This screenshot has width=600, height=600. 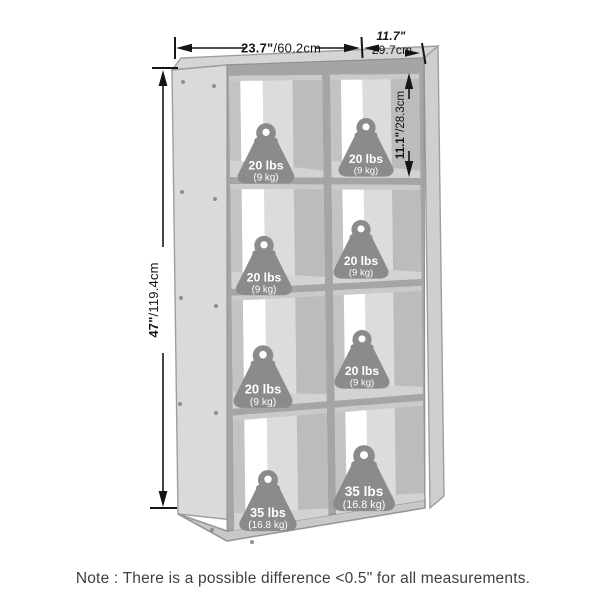 I want to click on weight-row1-right: 20 lbs (9 kg), so click(x=366, y=147).